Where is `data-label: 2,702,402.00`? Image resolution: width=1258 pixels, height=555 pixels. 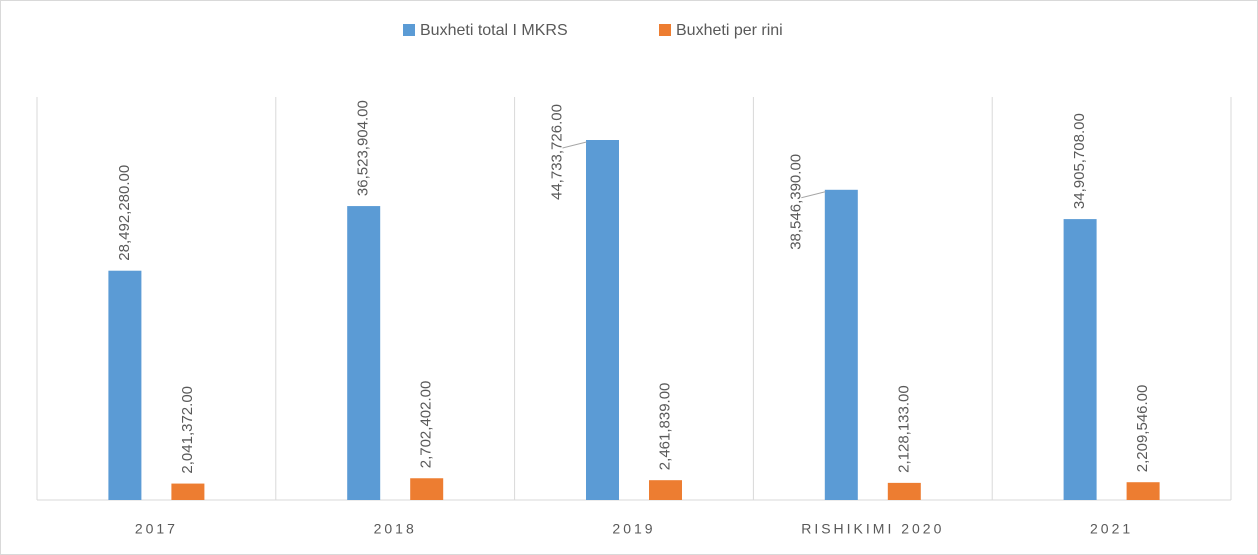
data-label: 2,702,402.00 is located at coordinates (426, 425).